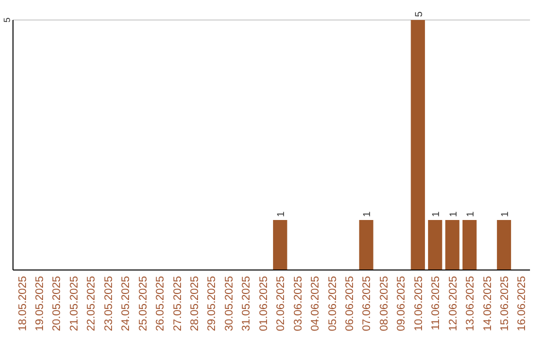 Image resolution: width=540 pixels, height=340 pixels. What do you see at coordinates (332, 304) in the screenshot?
I see `x-tick-label: 05.06.2025` at bounding box center [332, 304].